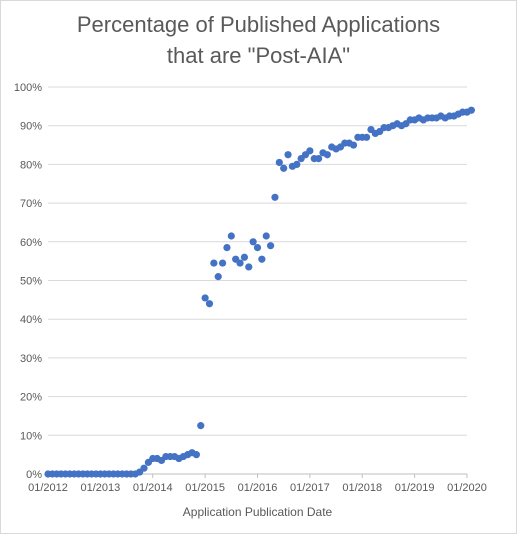  I want to click on y-axis-ticks: 0% 10% 20% 30% 40% 50% 60% 70% 80% 90% 100%, so click(28, 281).